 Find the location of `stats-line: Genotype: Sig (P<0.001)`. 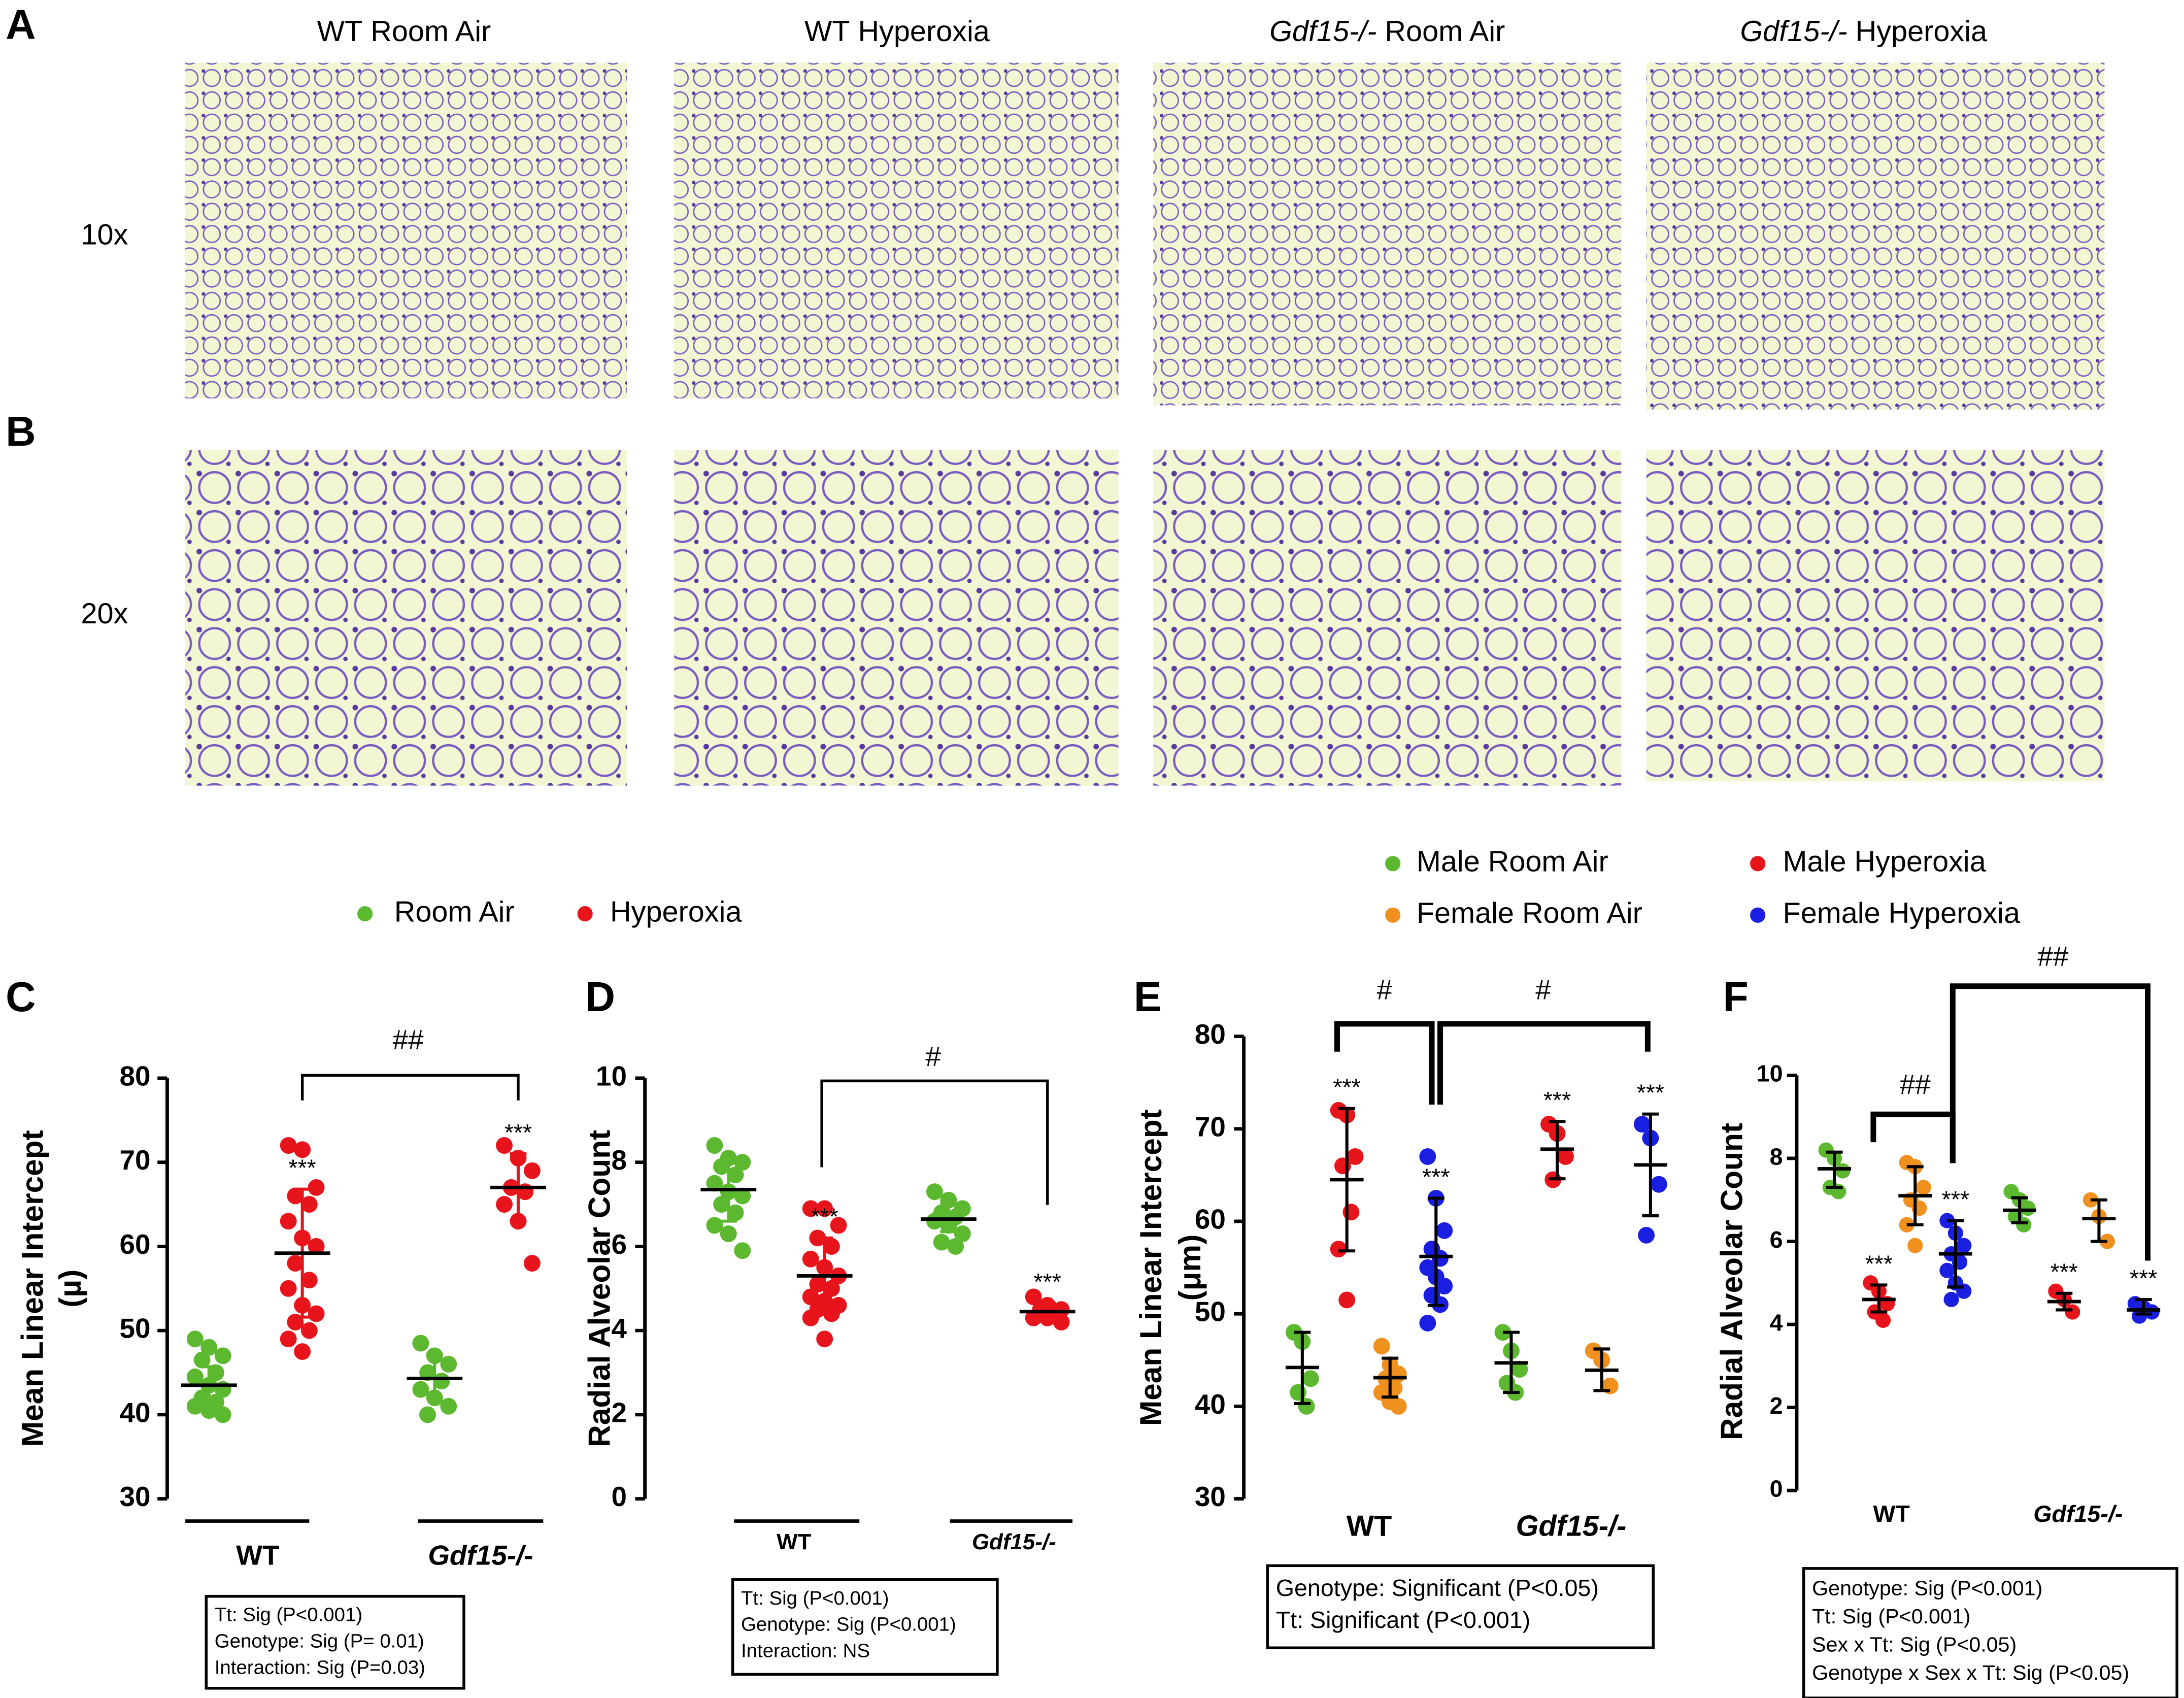

stats-line: Genotype: Sig (P<0.001) is located at coordinates (848, 1625).